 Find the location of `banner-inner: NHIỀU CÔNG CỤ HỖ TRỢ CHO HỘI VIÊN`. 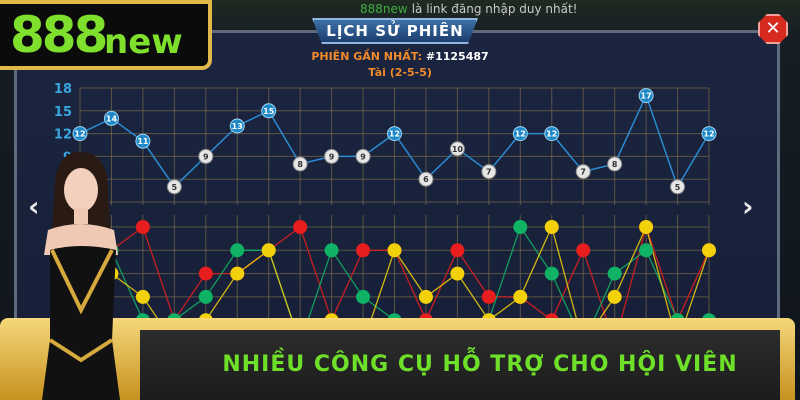

banner-inner: NHIỀU CÔNG CỤ HỖ TRỢ CHO HỘI VIÊN is located at coordinates (460, 365).